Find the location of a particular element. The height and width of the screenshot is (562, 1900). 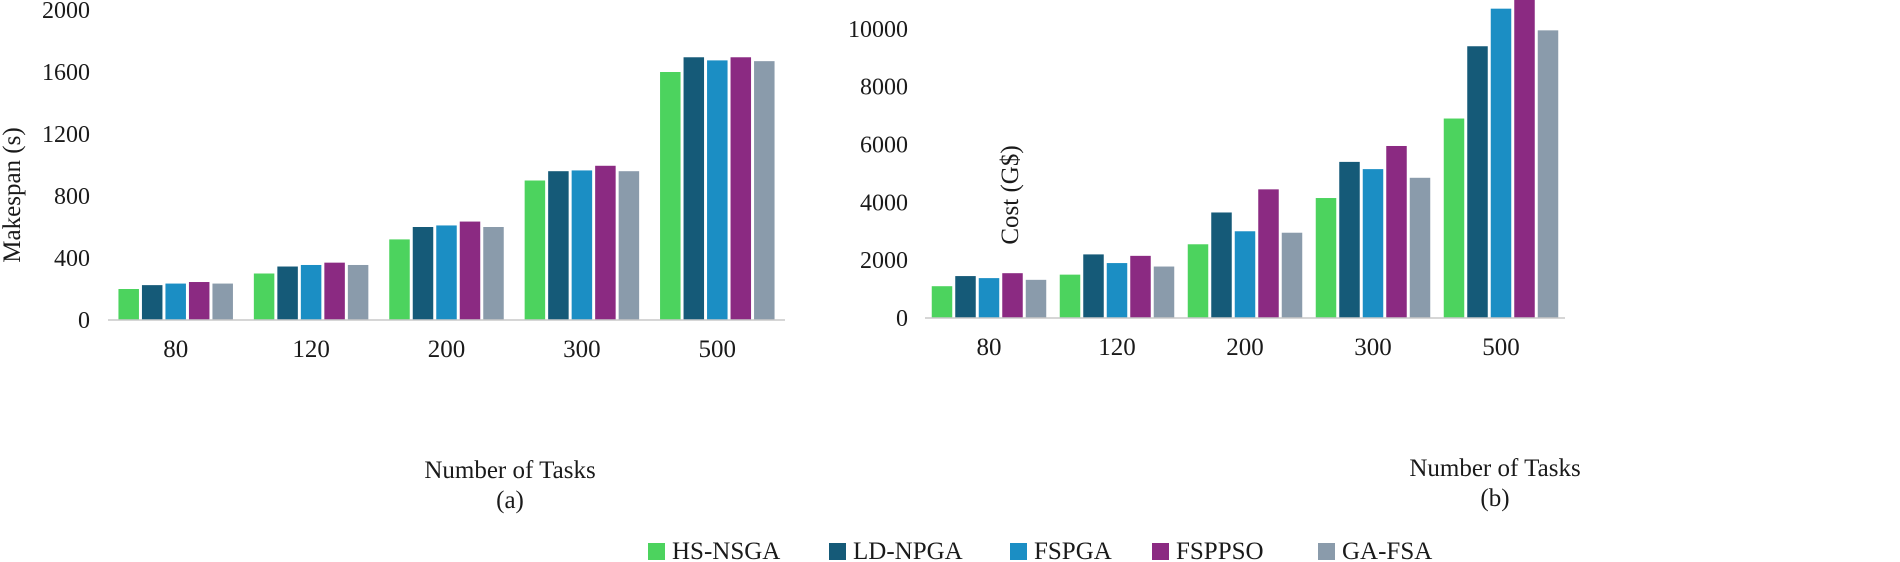

chart-b-y-tick-label: 2000 is located at coordinates (884, 261).